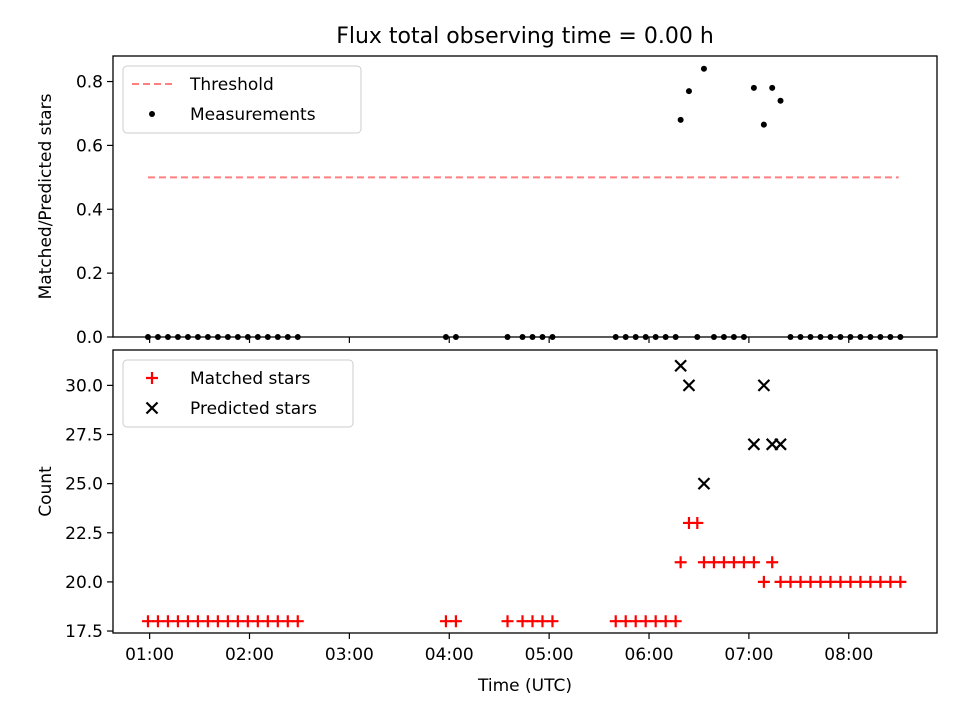  I want to click on legend-label: Matched stars, so click(250, 379).